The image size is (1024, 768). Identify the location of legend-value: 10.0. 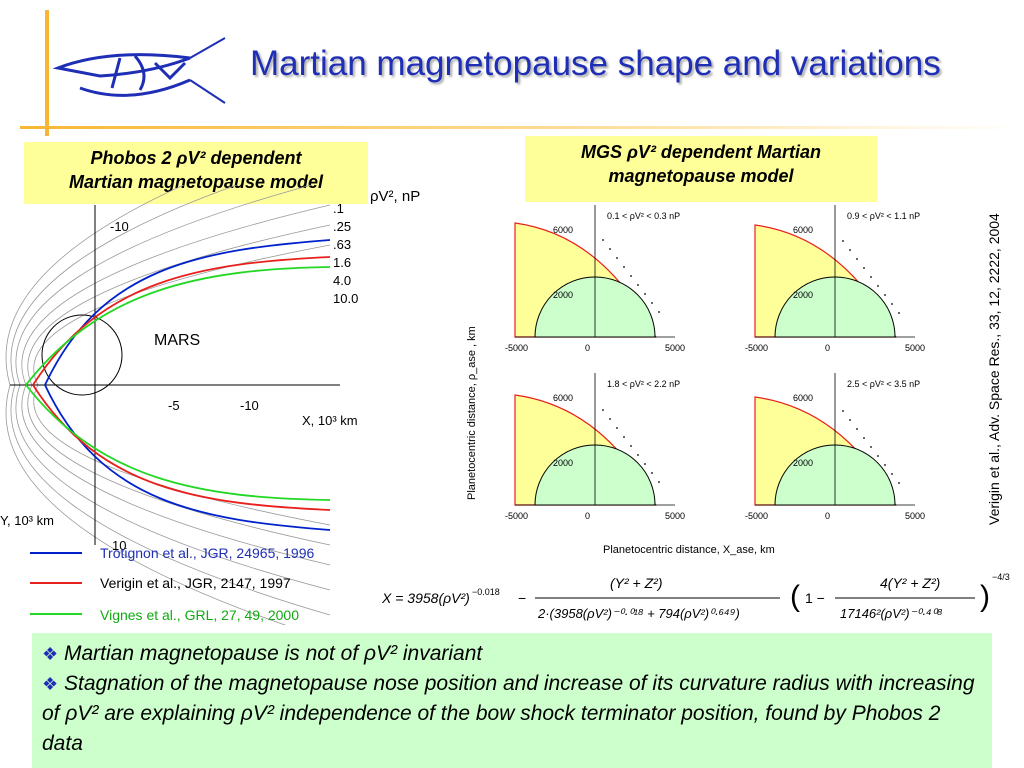
(345, 298).